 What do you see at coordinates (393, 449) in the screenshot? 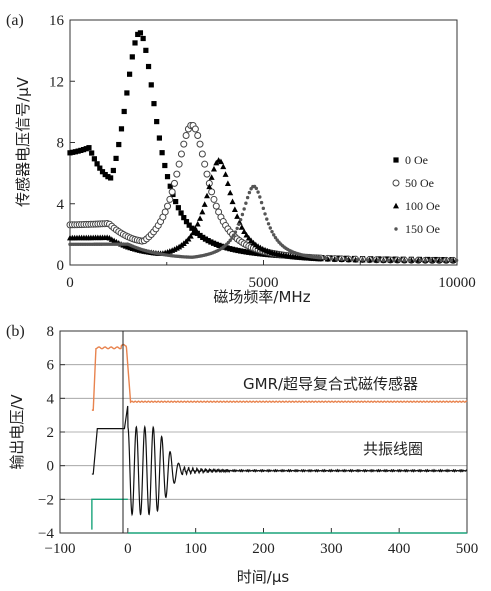
I see `annotation-resonant-coil: 共振线圈` at bounding box center [393, 449].